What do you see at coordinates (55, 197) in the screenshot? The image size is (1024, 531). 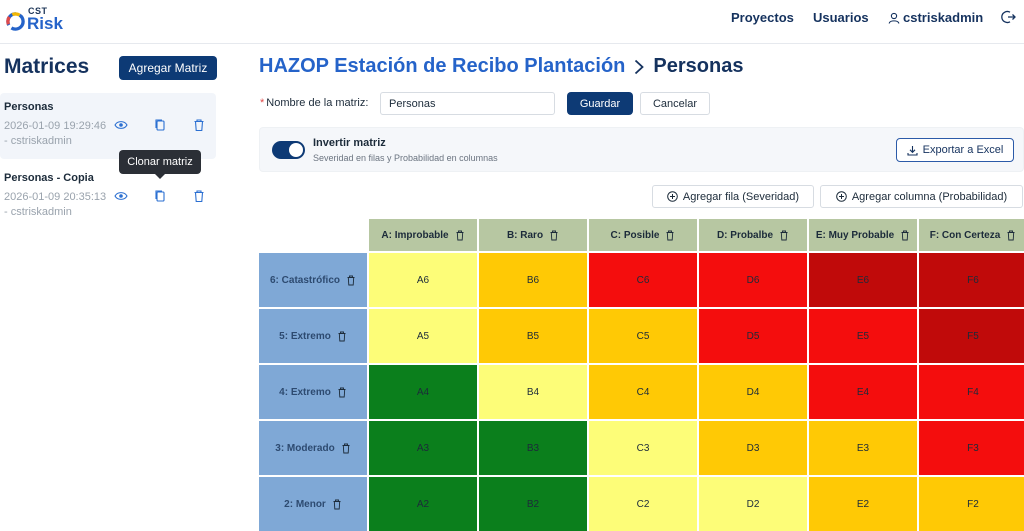 I see `matrix-date: 2026-01-09 20:35:13` at bounding box center [55, 197].